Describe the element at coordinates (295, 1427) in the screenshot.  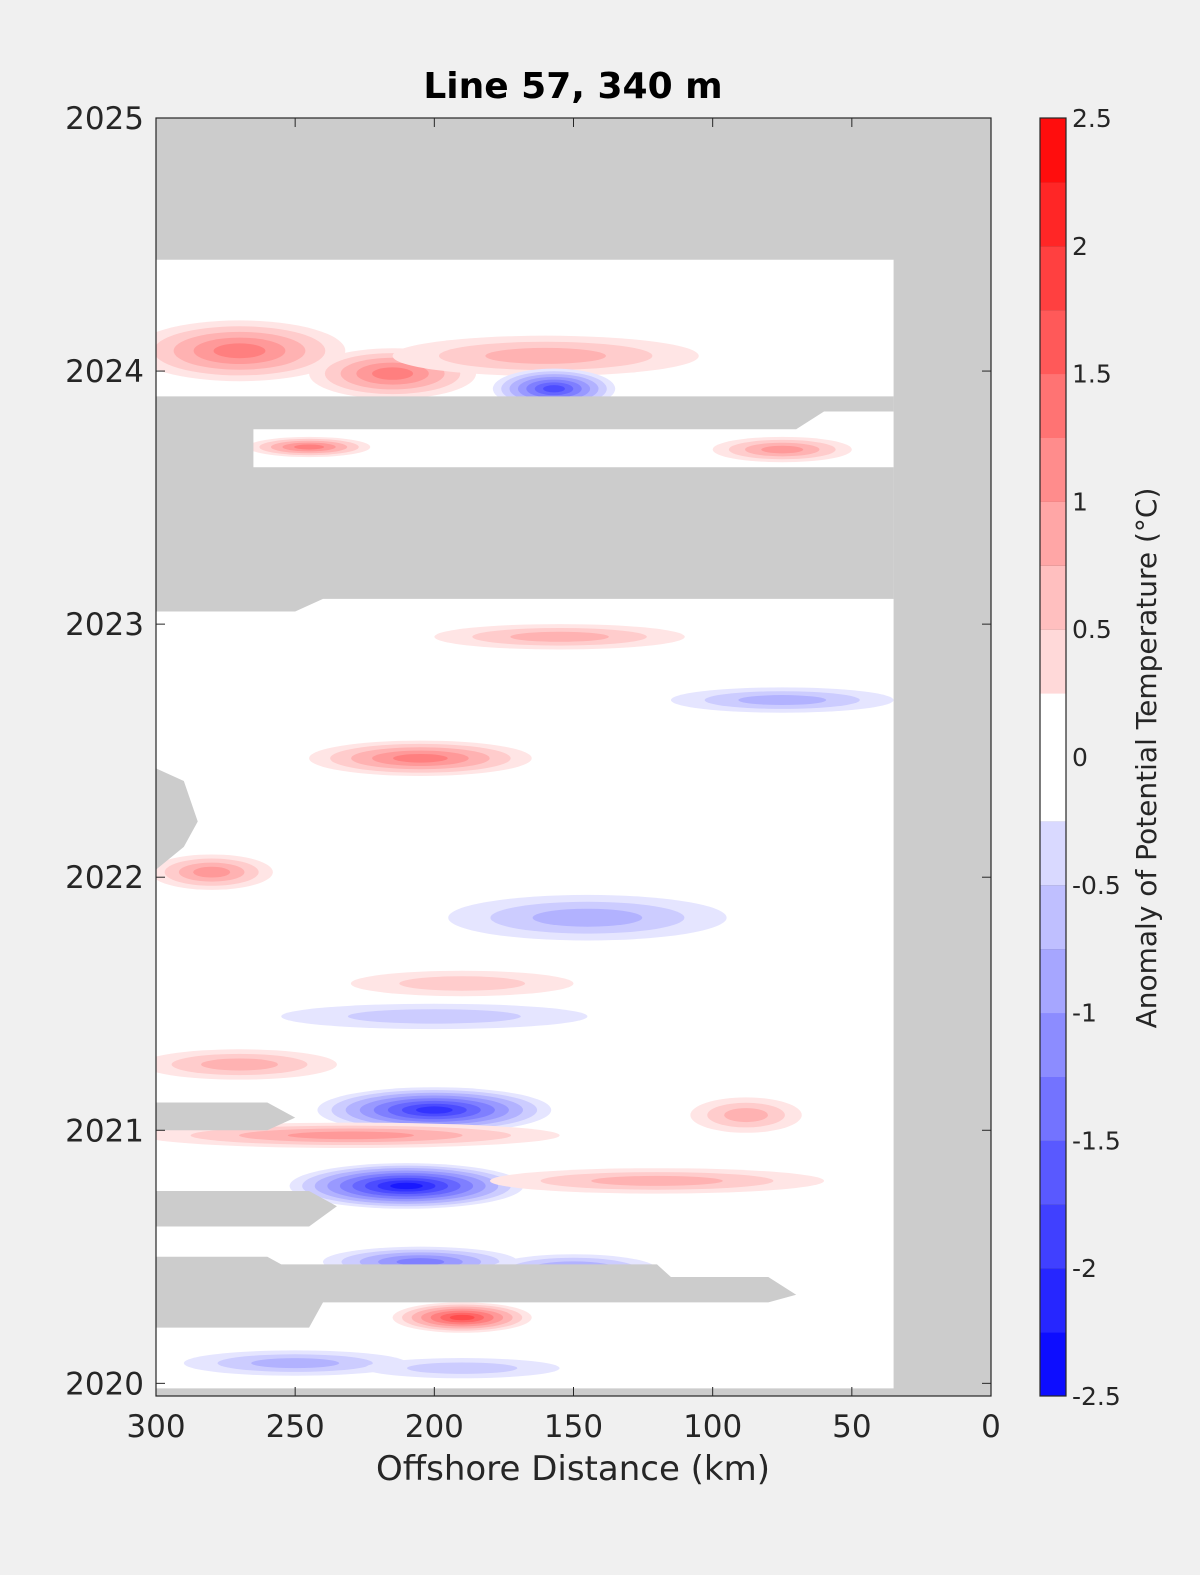
I see `x-tick-label: 250` at that location.